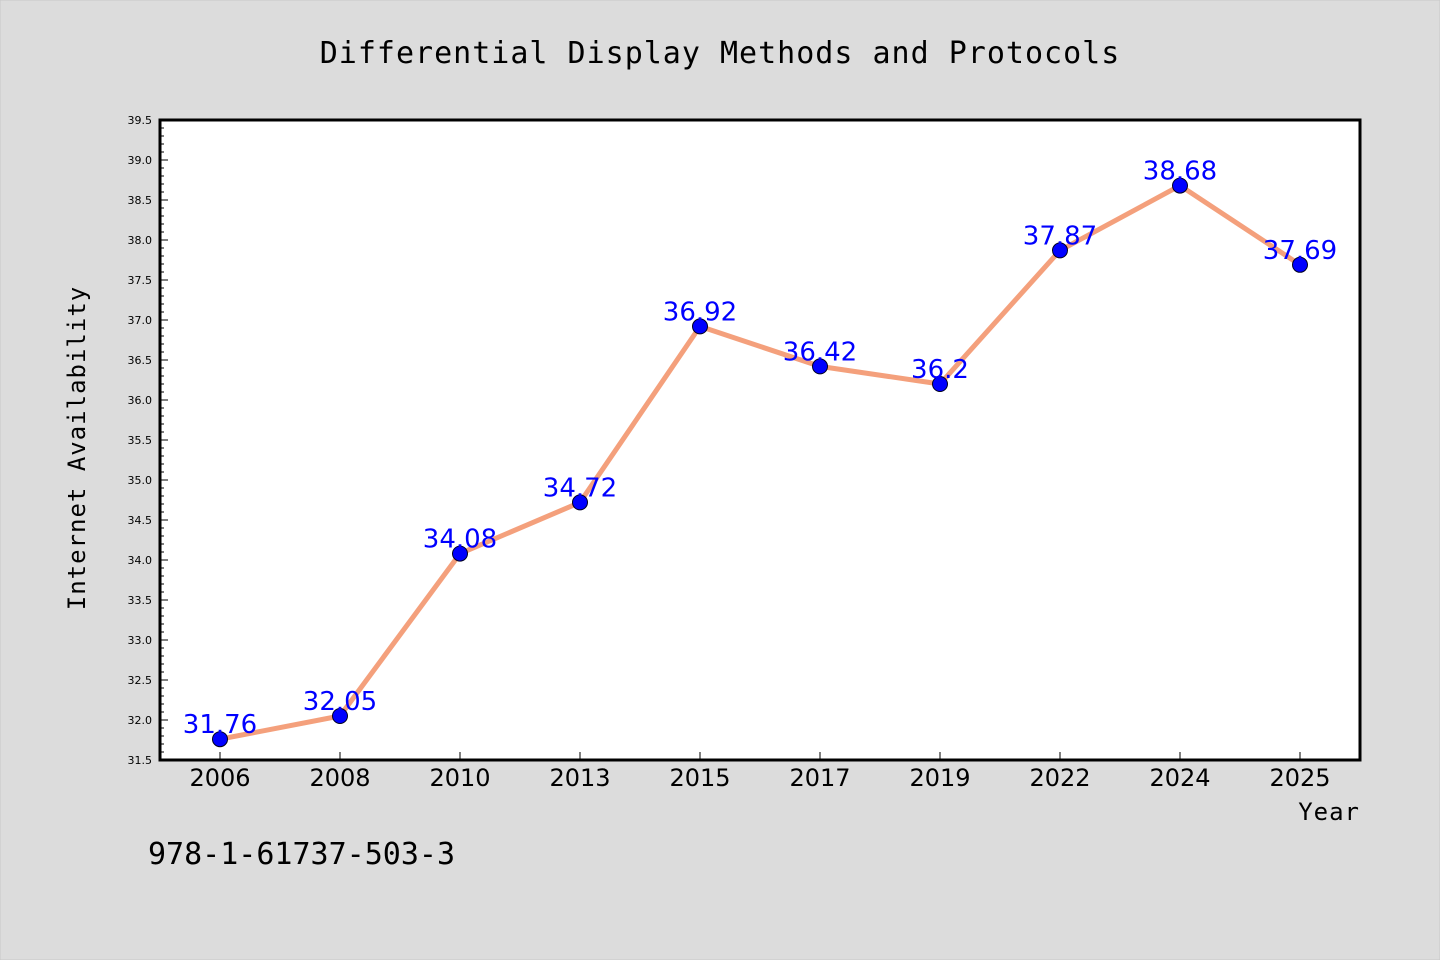  What do you see at coordinates (1300, 251) in the screenshot?
I see `data-label: 37.69` at bounding box center [1300, 251].